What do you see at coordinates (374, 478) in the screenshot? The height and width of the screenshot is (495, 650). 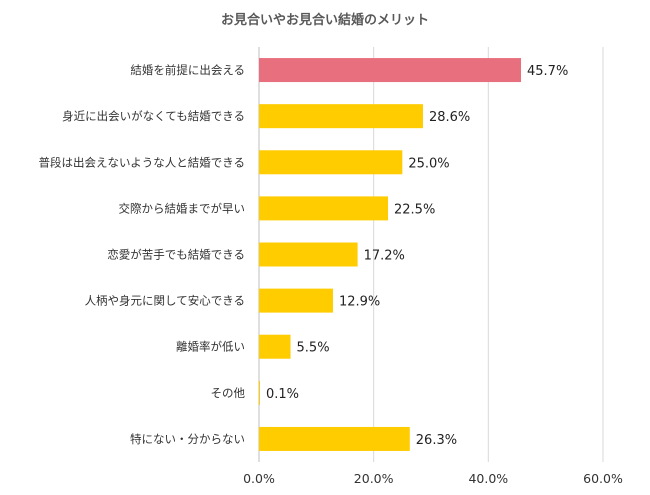 I see `x-tick-label: 20.0%` at bounding box center [374, 478].